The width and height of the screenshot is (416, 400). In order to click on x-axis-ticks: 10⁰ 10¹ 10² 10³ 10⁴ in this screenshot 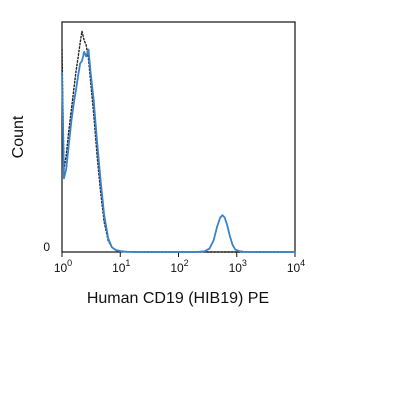, I will do `click(179, 263)`.